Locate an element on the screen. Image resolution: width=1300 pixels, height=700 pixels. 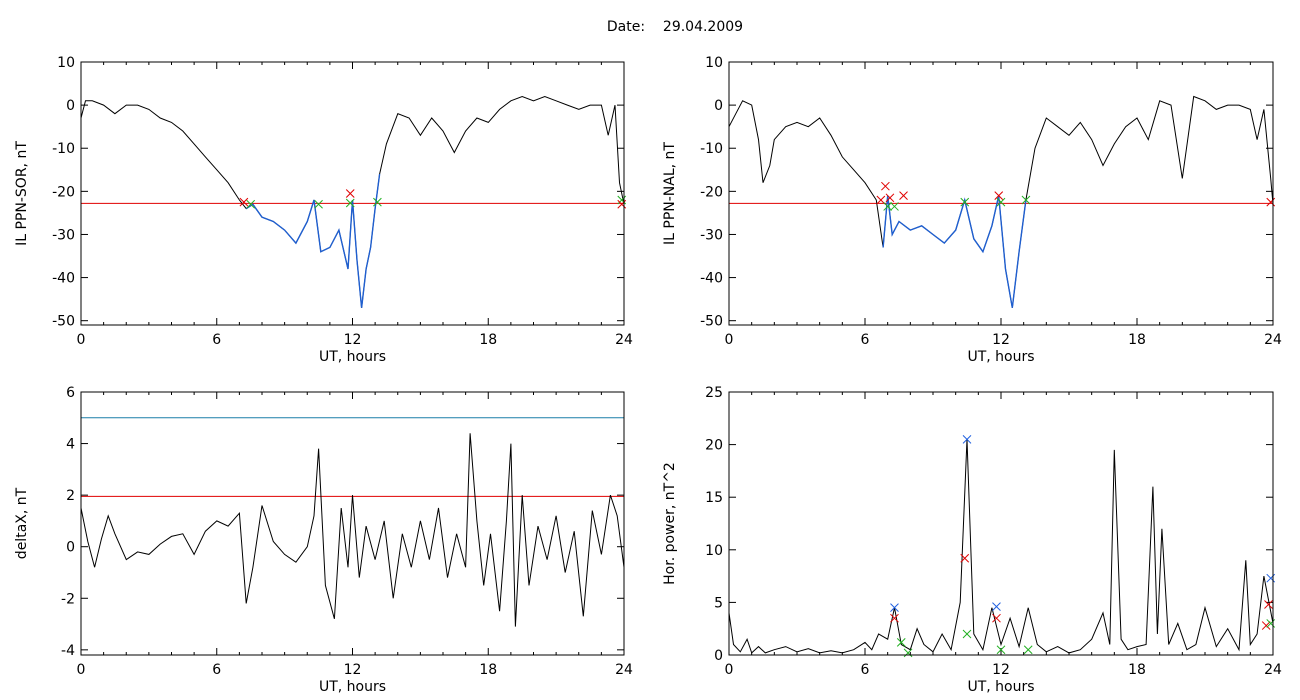
y-axis-label: deltaX, nT is located at coordinates (22, 523).